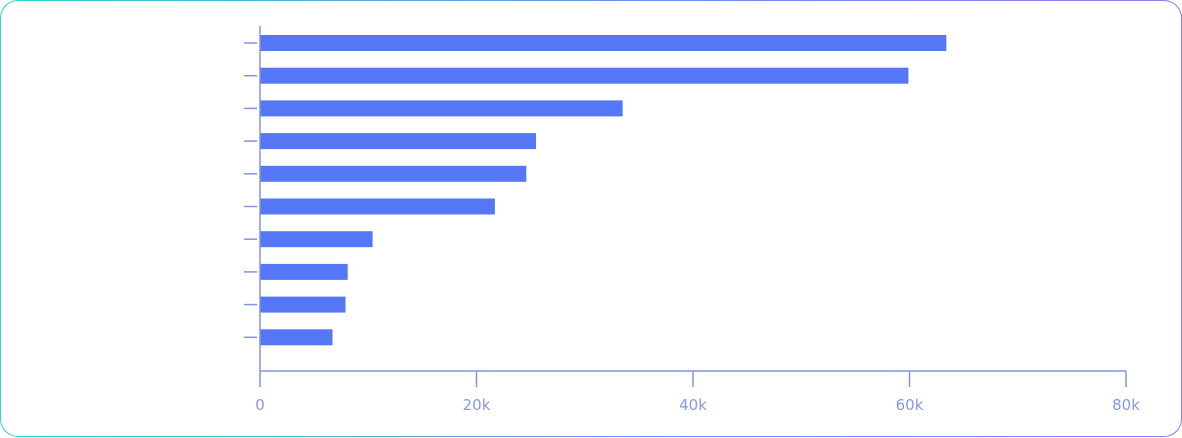 This screenshot has width=1182, height=438. What do you see at coordinates (477, 405) in the screenshot?
I see `x-tick-label: 20k` at bounding box center [477, 405].